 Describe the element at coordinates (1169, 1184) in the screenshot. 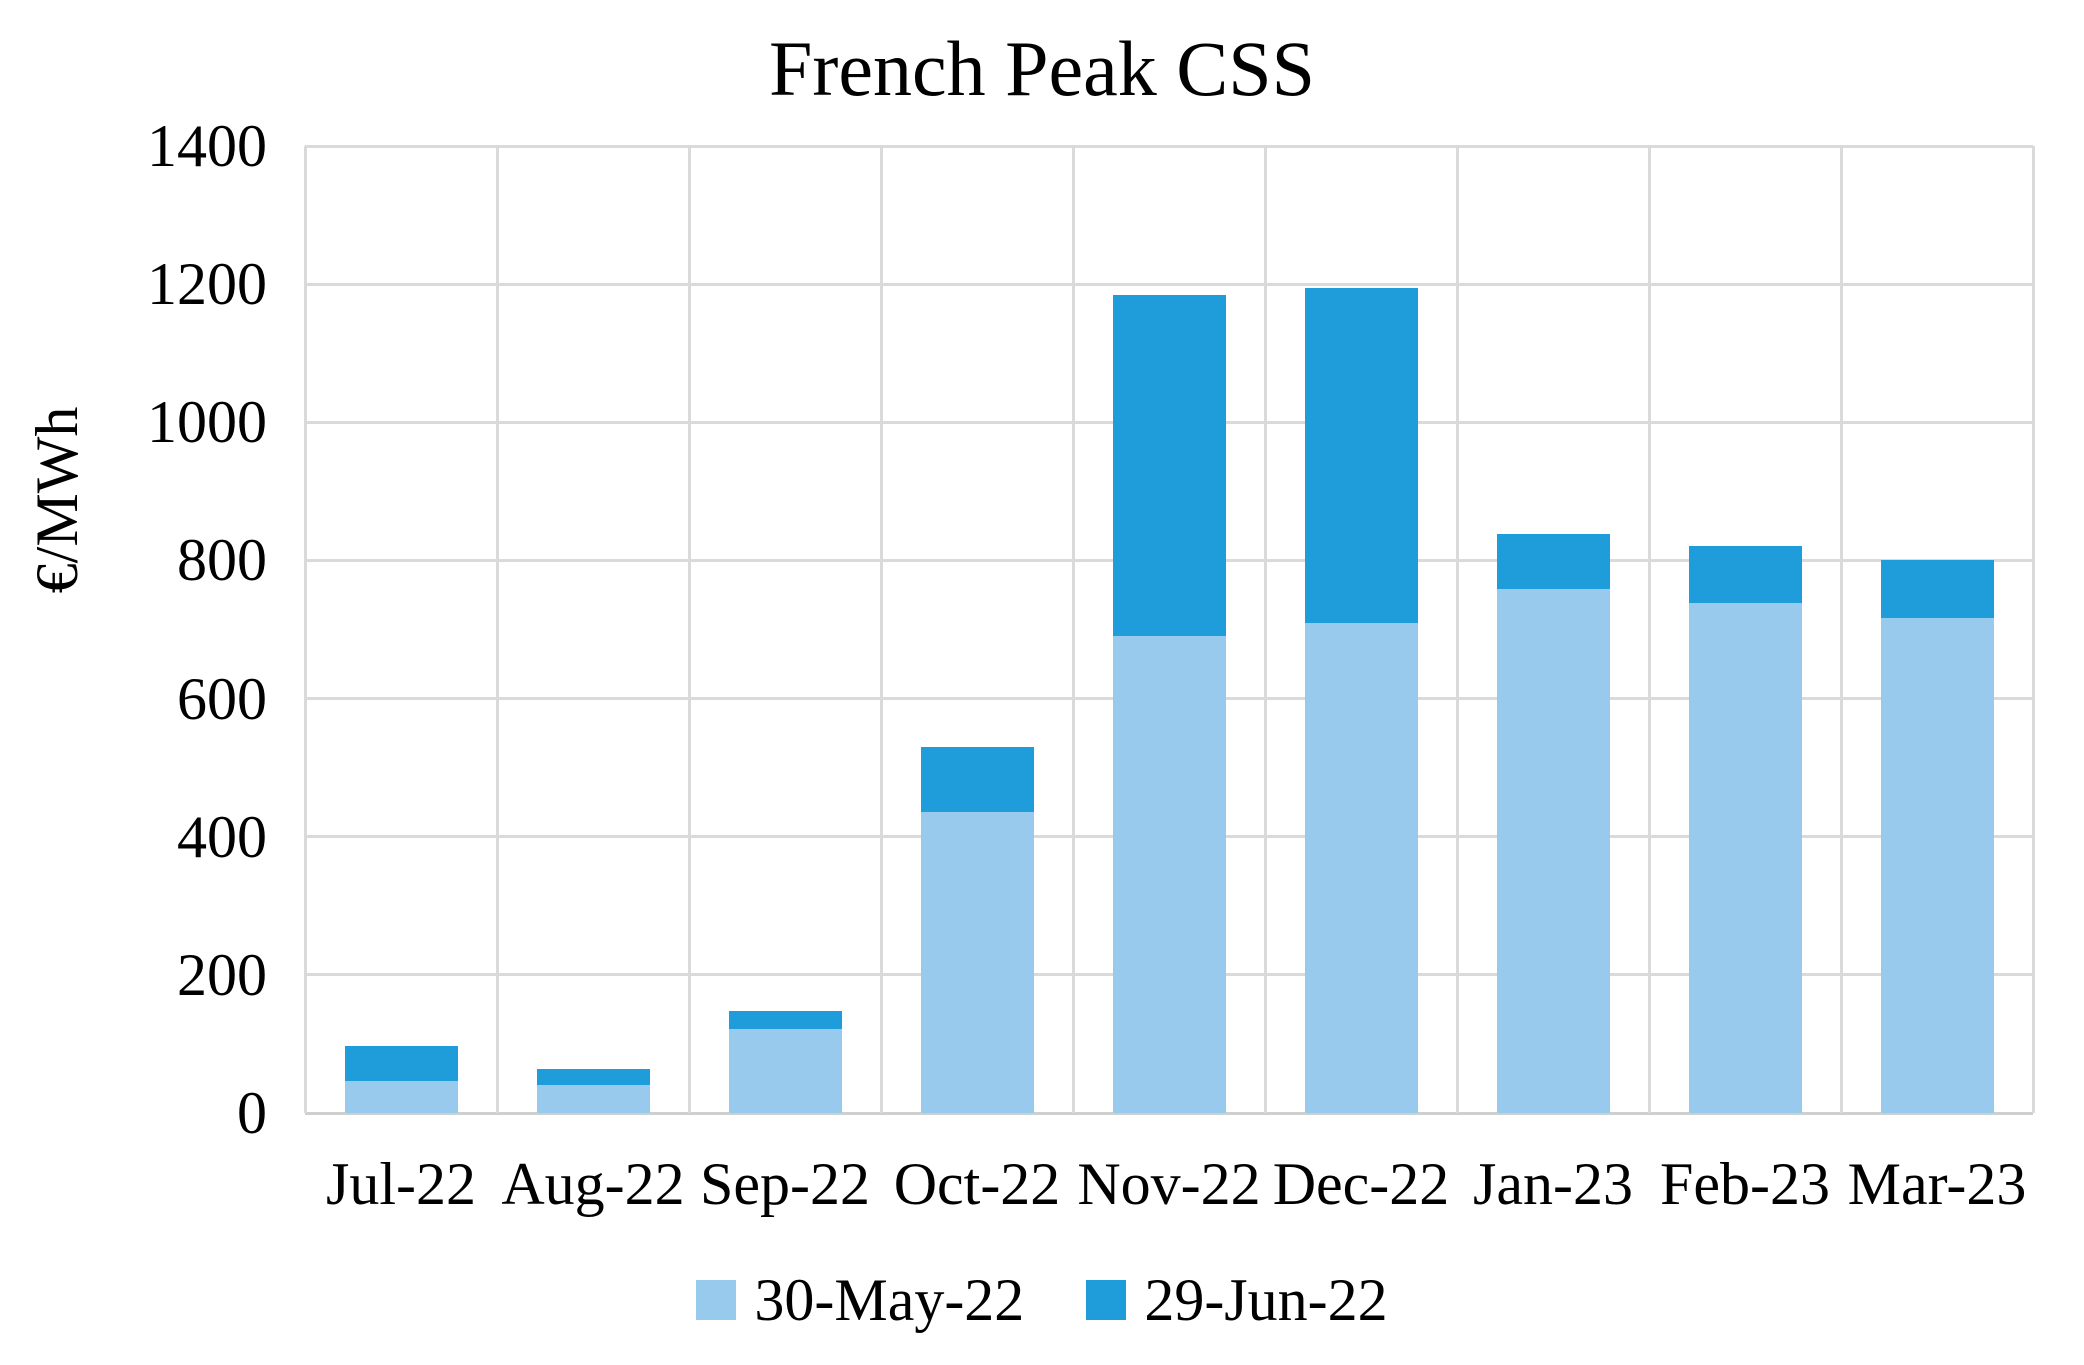

I see `x-tick-label-Nov-22: Nov-22` at that location.